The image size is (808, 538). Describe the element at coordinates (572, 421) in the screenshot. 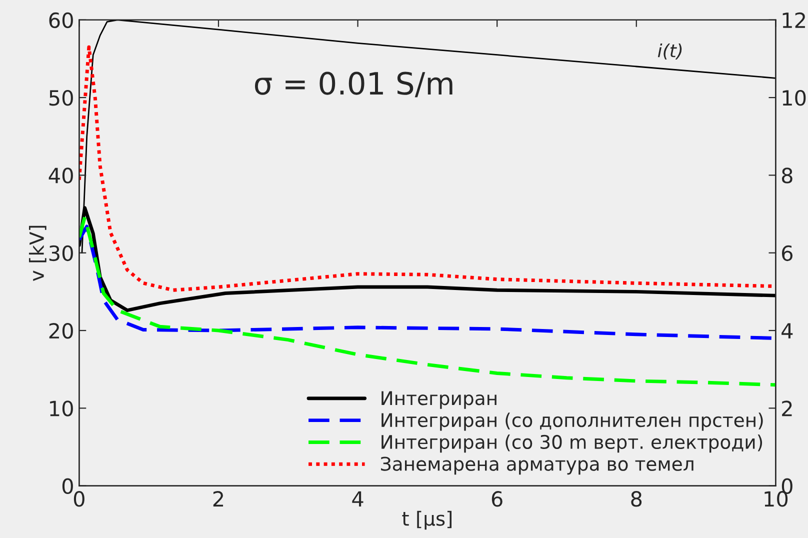

I see `legend-label: Интегриран (со дополнителен прстен)` at that location.